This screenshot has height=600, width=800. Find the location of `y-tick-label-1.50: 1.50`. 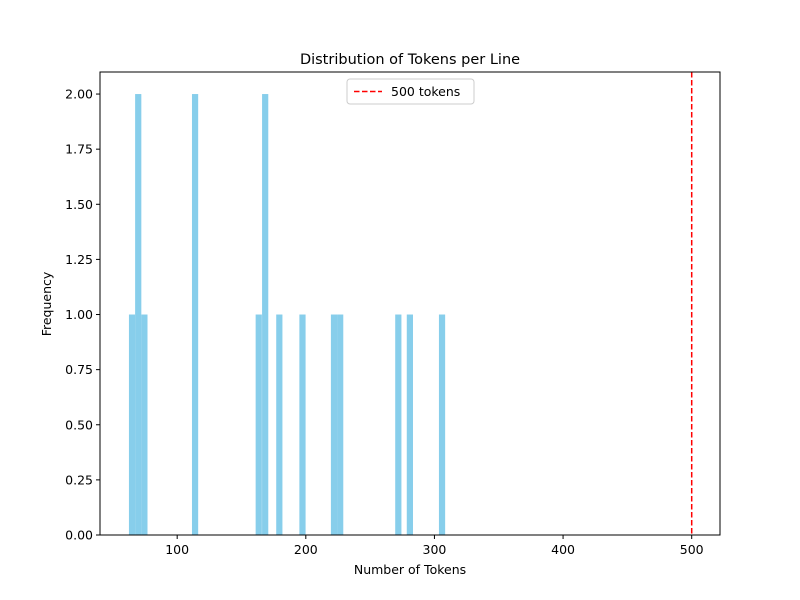

y-tick-label-1.50: 1.50 is located at coordinates (79, 204).